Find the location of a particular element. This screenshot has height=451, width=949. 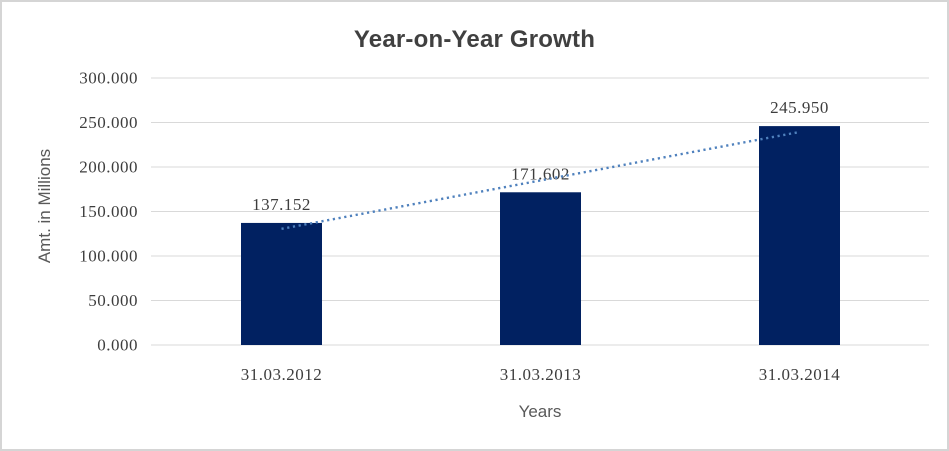

y-tick-label: 100.000 is located at coordinates (108, 256).